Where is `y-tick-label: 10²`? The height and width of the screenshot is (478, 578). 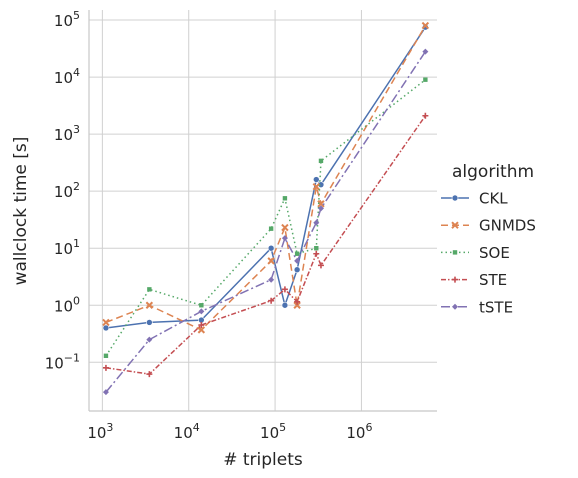 y-tick-label: 10² is located at coordinates (67, 190).